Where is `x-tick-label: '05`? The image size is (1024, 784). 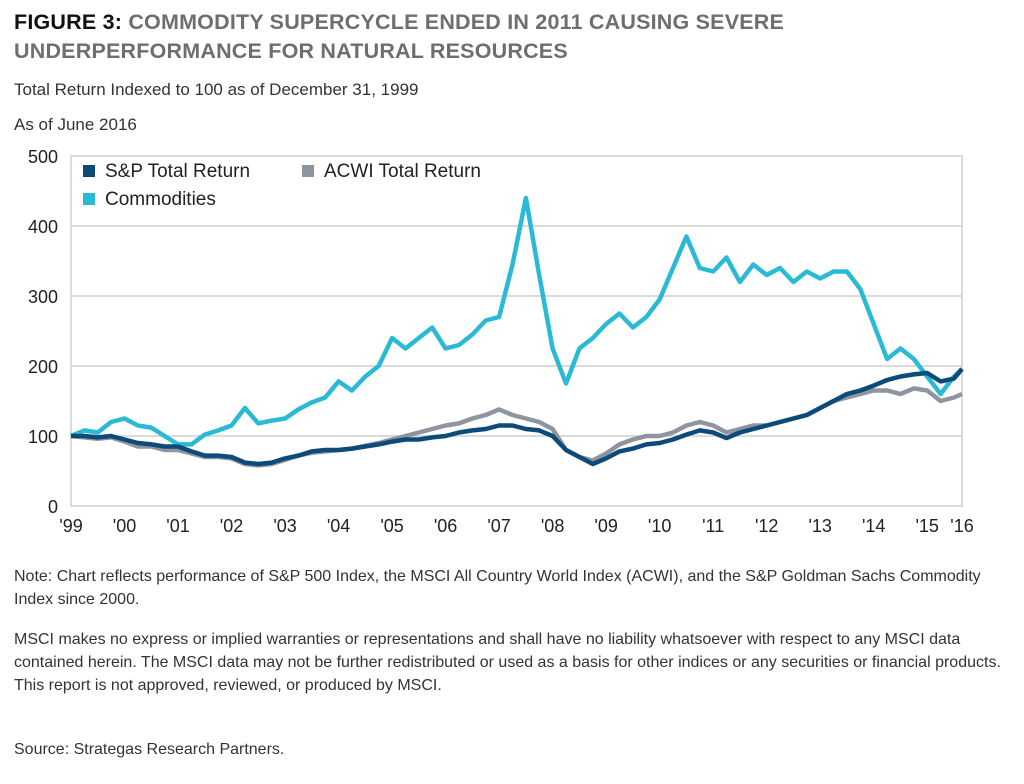 x-tick-label: '05 is located at coordinates (391, 526).